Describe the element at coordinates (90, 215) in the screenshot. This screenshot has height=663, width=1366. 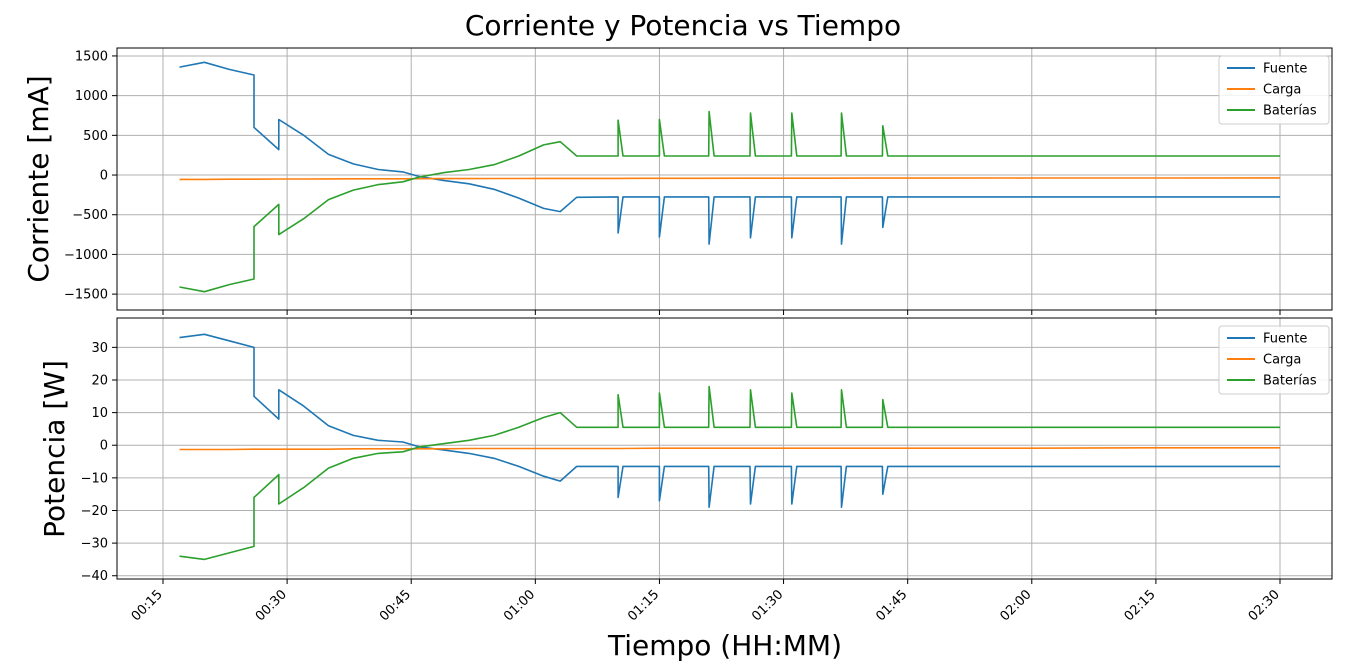
I see `y-tick-label: −500` at that location.